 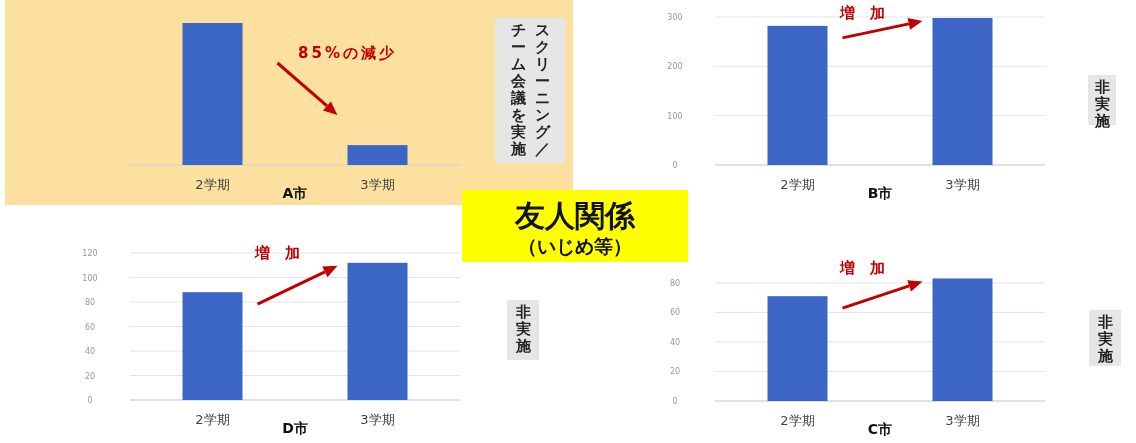 What do you see at coordinates (90, 253) in the screenshot?
I see `y-tick-label: 120` at bounding box center [90, 253].